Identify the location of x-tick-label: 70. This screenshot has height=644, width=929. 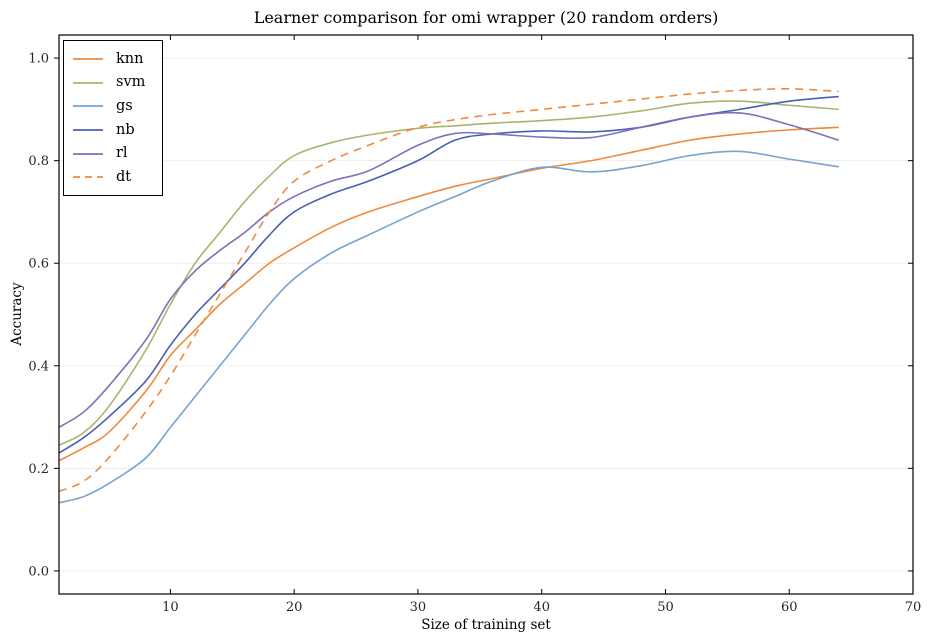
(913, 607).